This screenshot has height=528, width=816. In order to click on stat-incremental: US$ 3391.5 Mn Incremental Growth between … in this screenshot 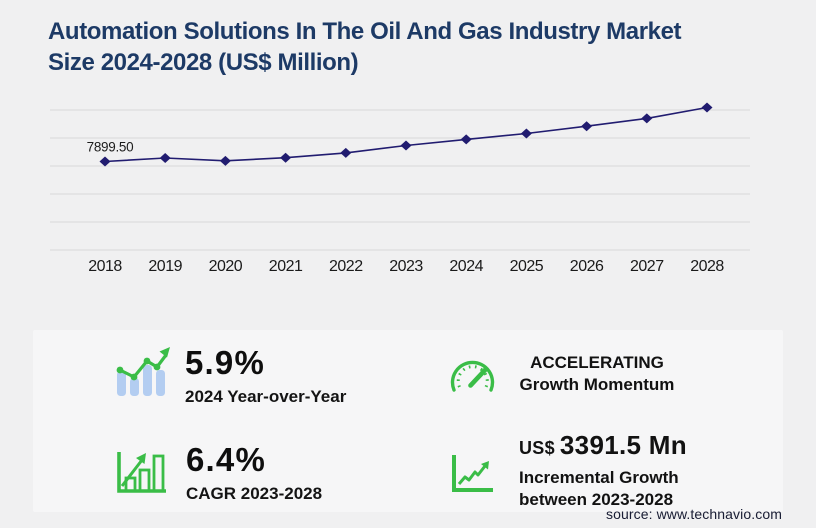, I will do `click(603, 470)`.